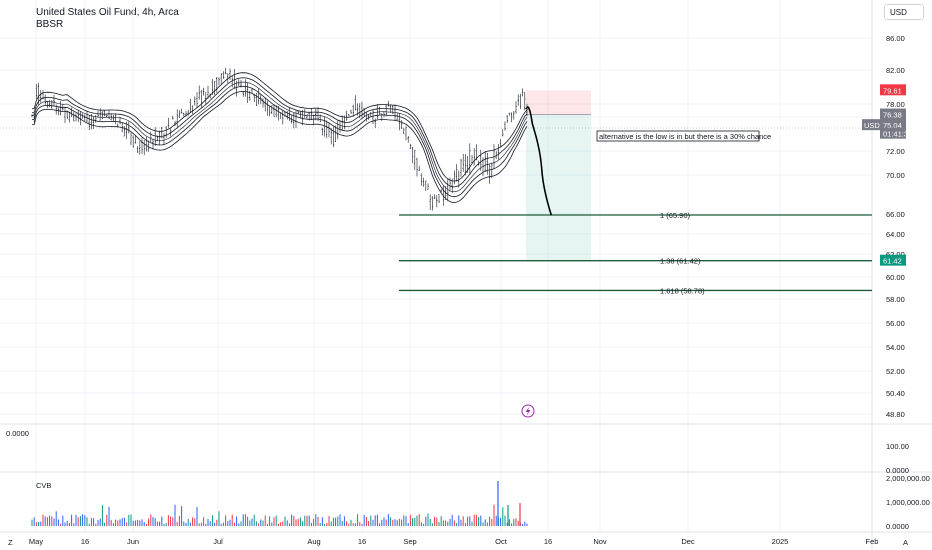 The width and height of the screenshot is (932, 550). I want to click on price-tick: 70.00, so click(895, 175).